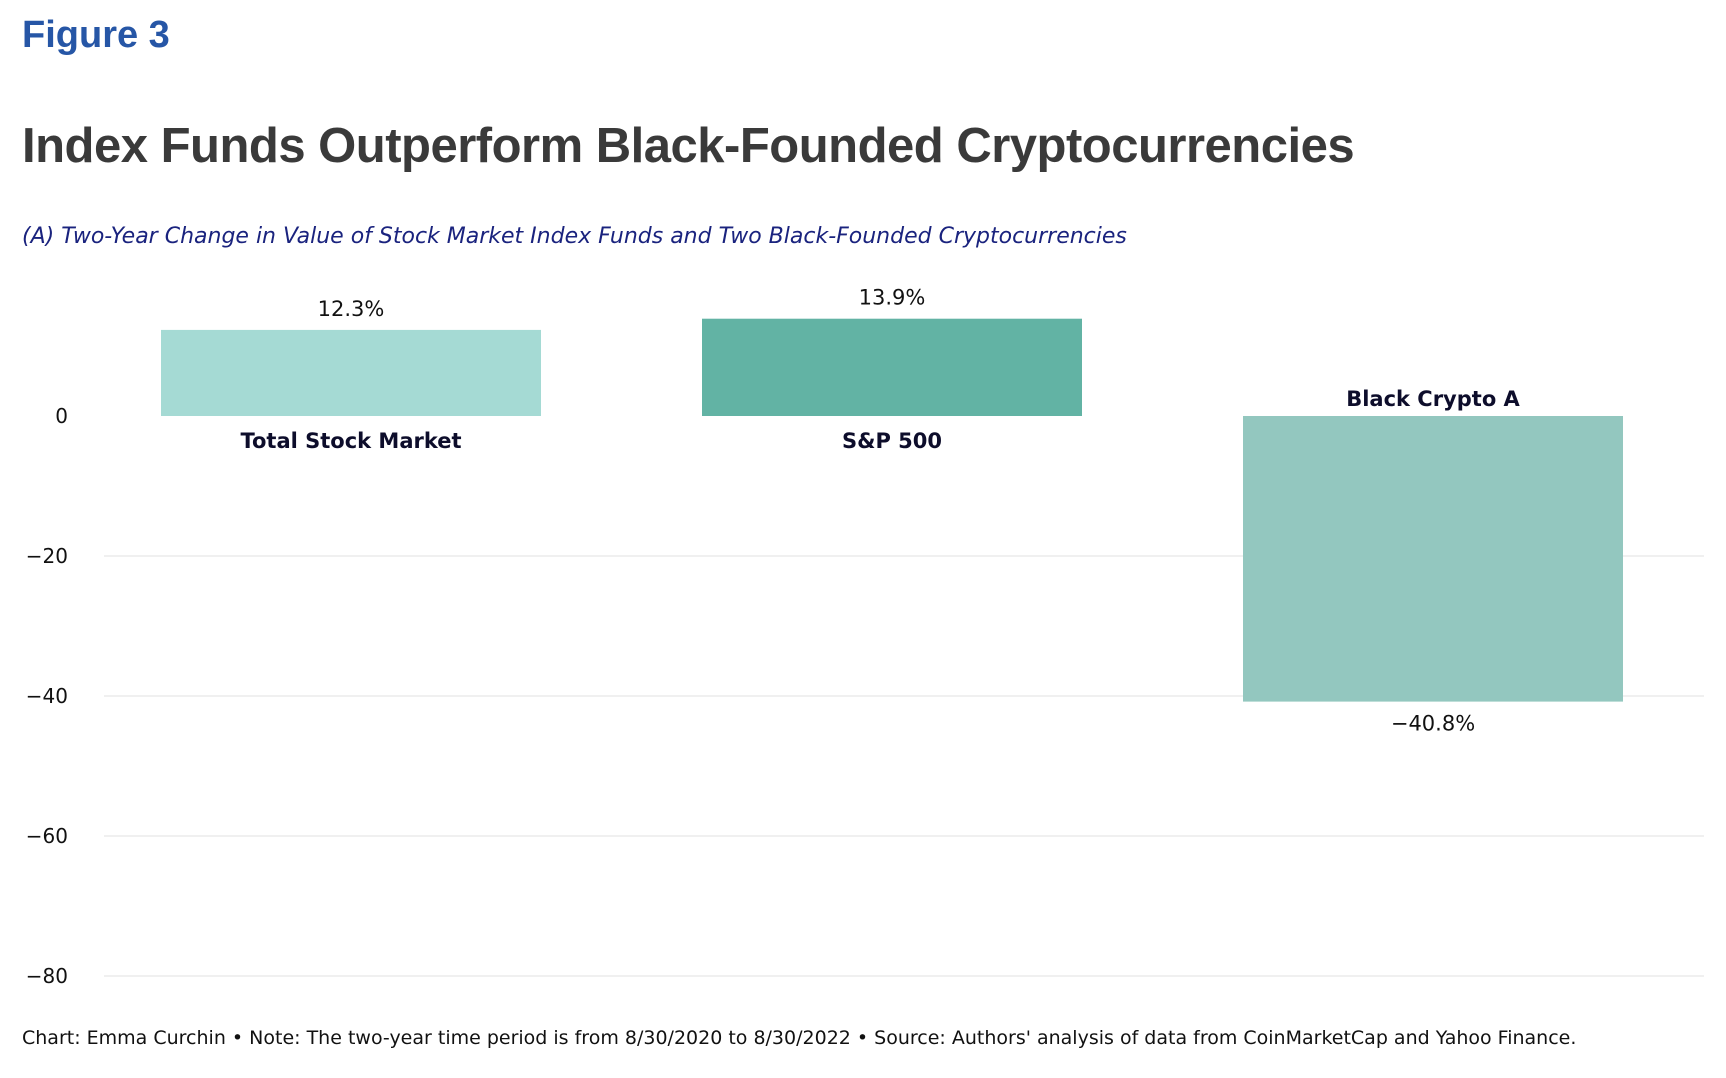  Describe the element at coordinates (351, 309) in the screenshot. I see `bar-value-label: 12.3%` at that location.